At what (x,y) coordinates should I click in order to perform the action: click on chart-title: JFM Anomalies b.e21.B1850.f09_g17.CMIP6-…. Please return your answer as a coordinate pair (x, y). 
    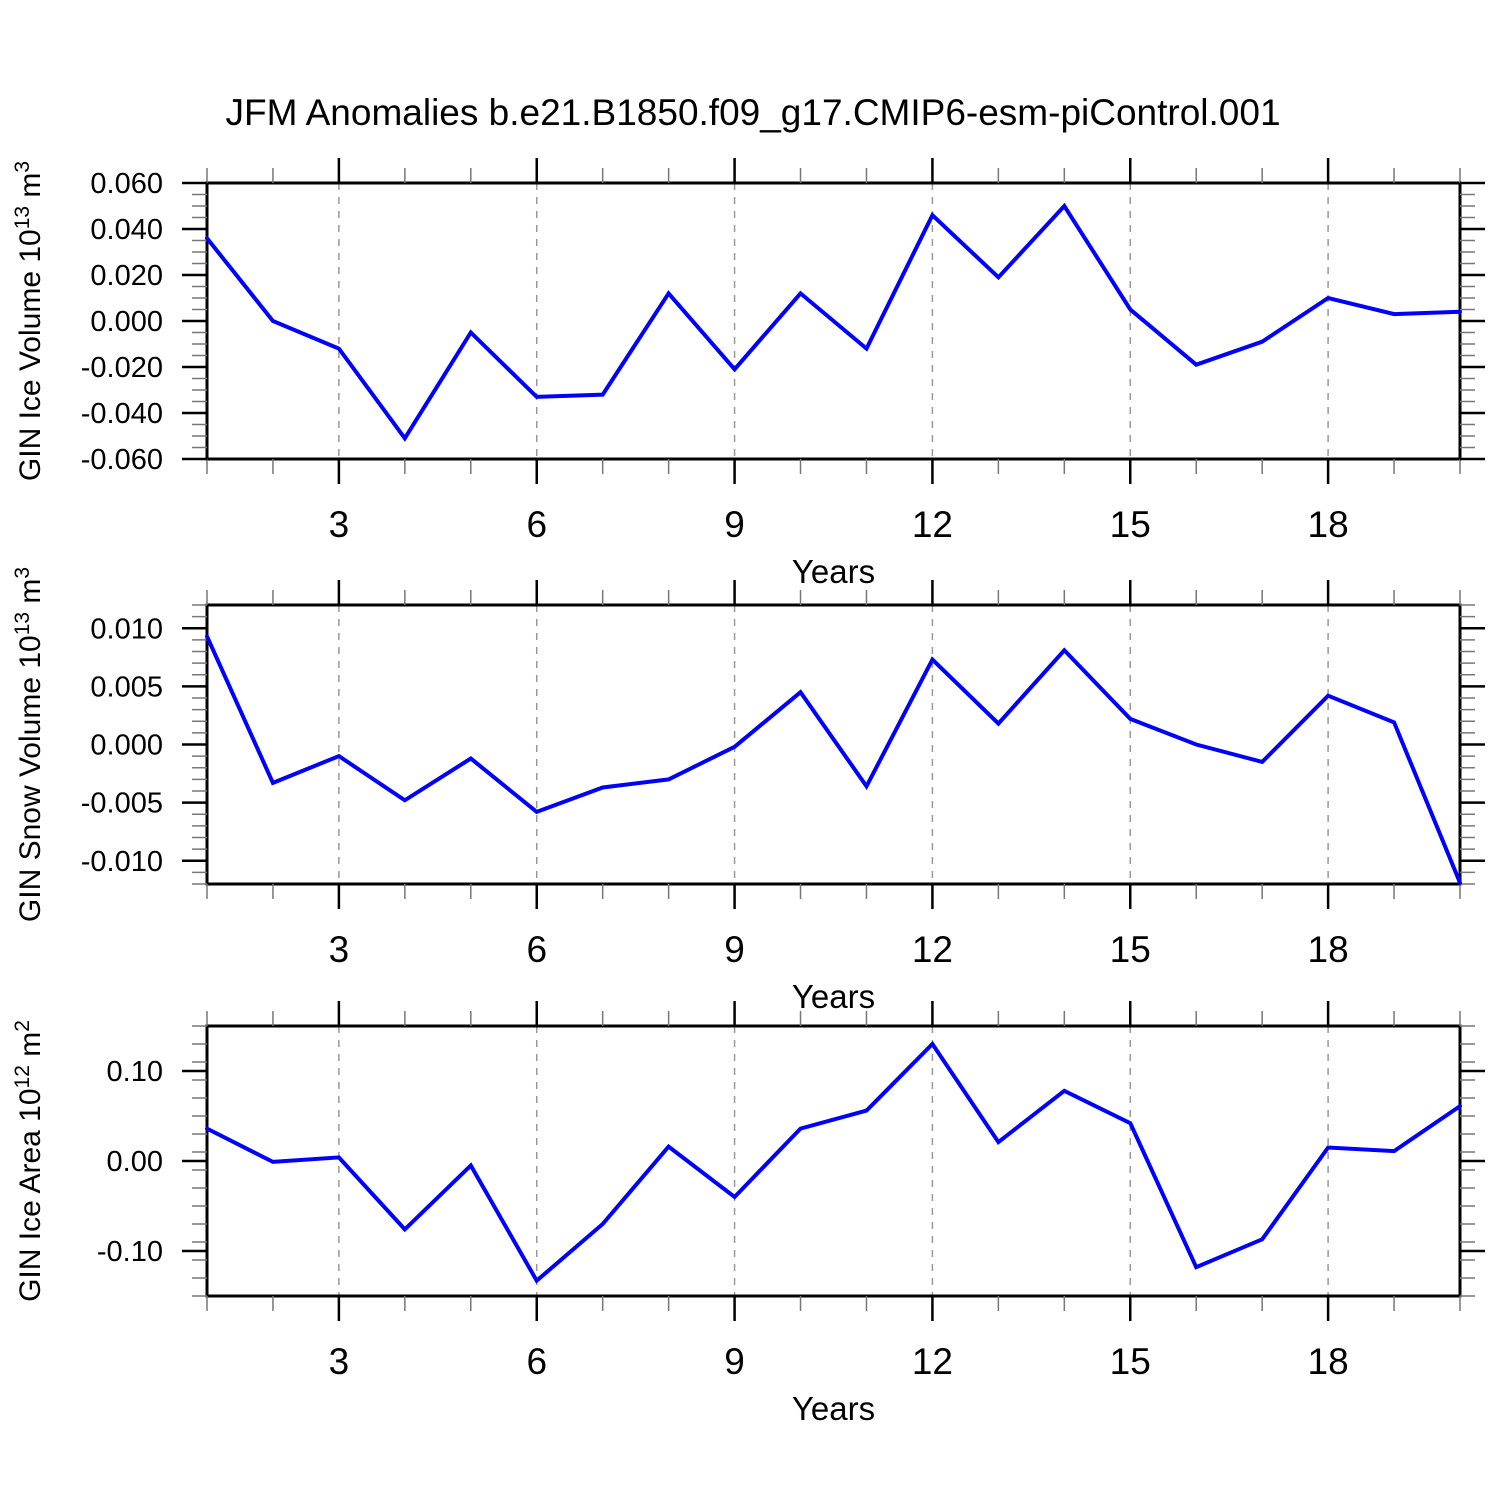
    Looking at the image, I should click on (753, 112).